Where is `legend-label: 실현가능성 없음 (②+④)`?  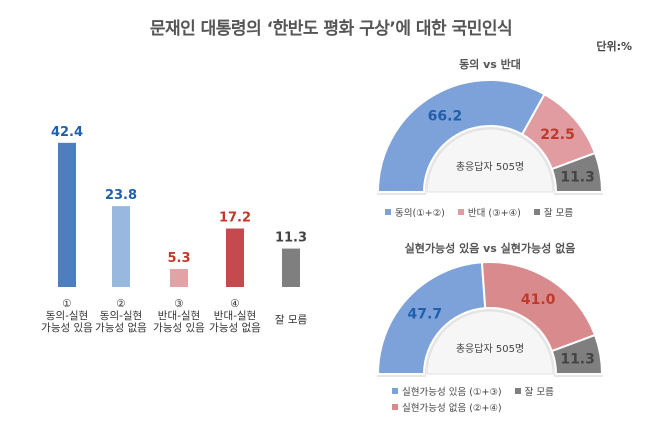 legend-label: 실현가능성 없음 (②+④) is located at coordinates (452, 408).